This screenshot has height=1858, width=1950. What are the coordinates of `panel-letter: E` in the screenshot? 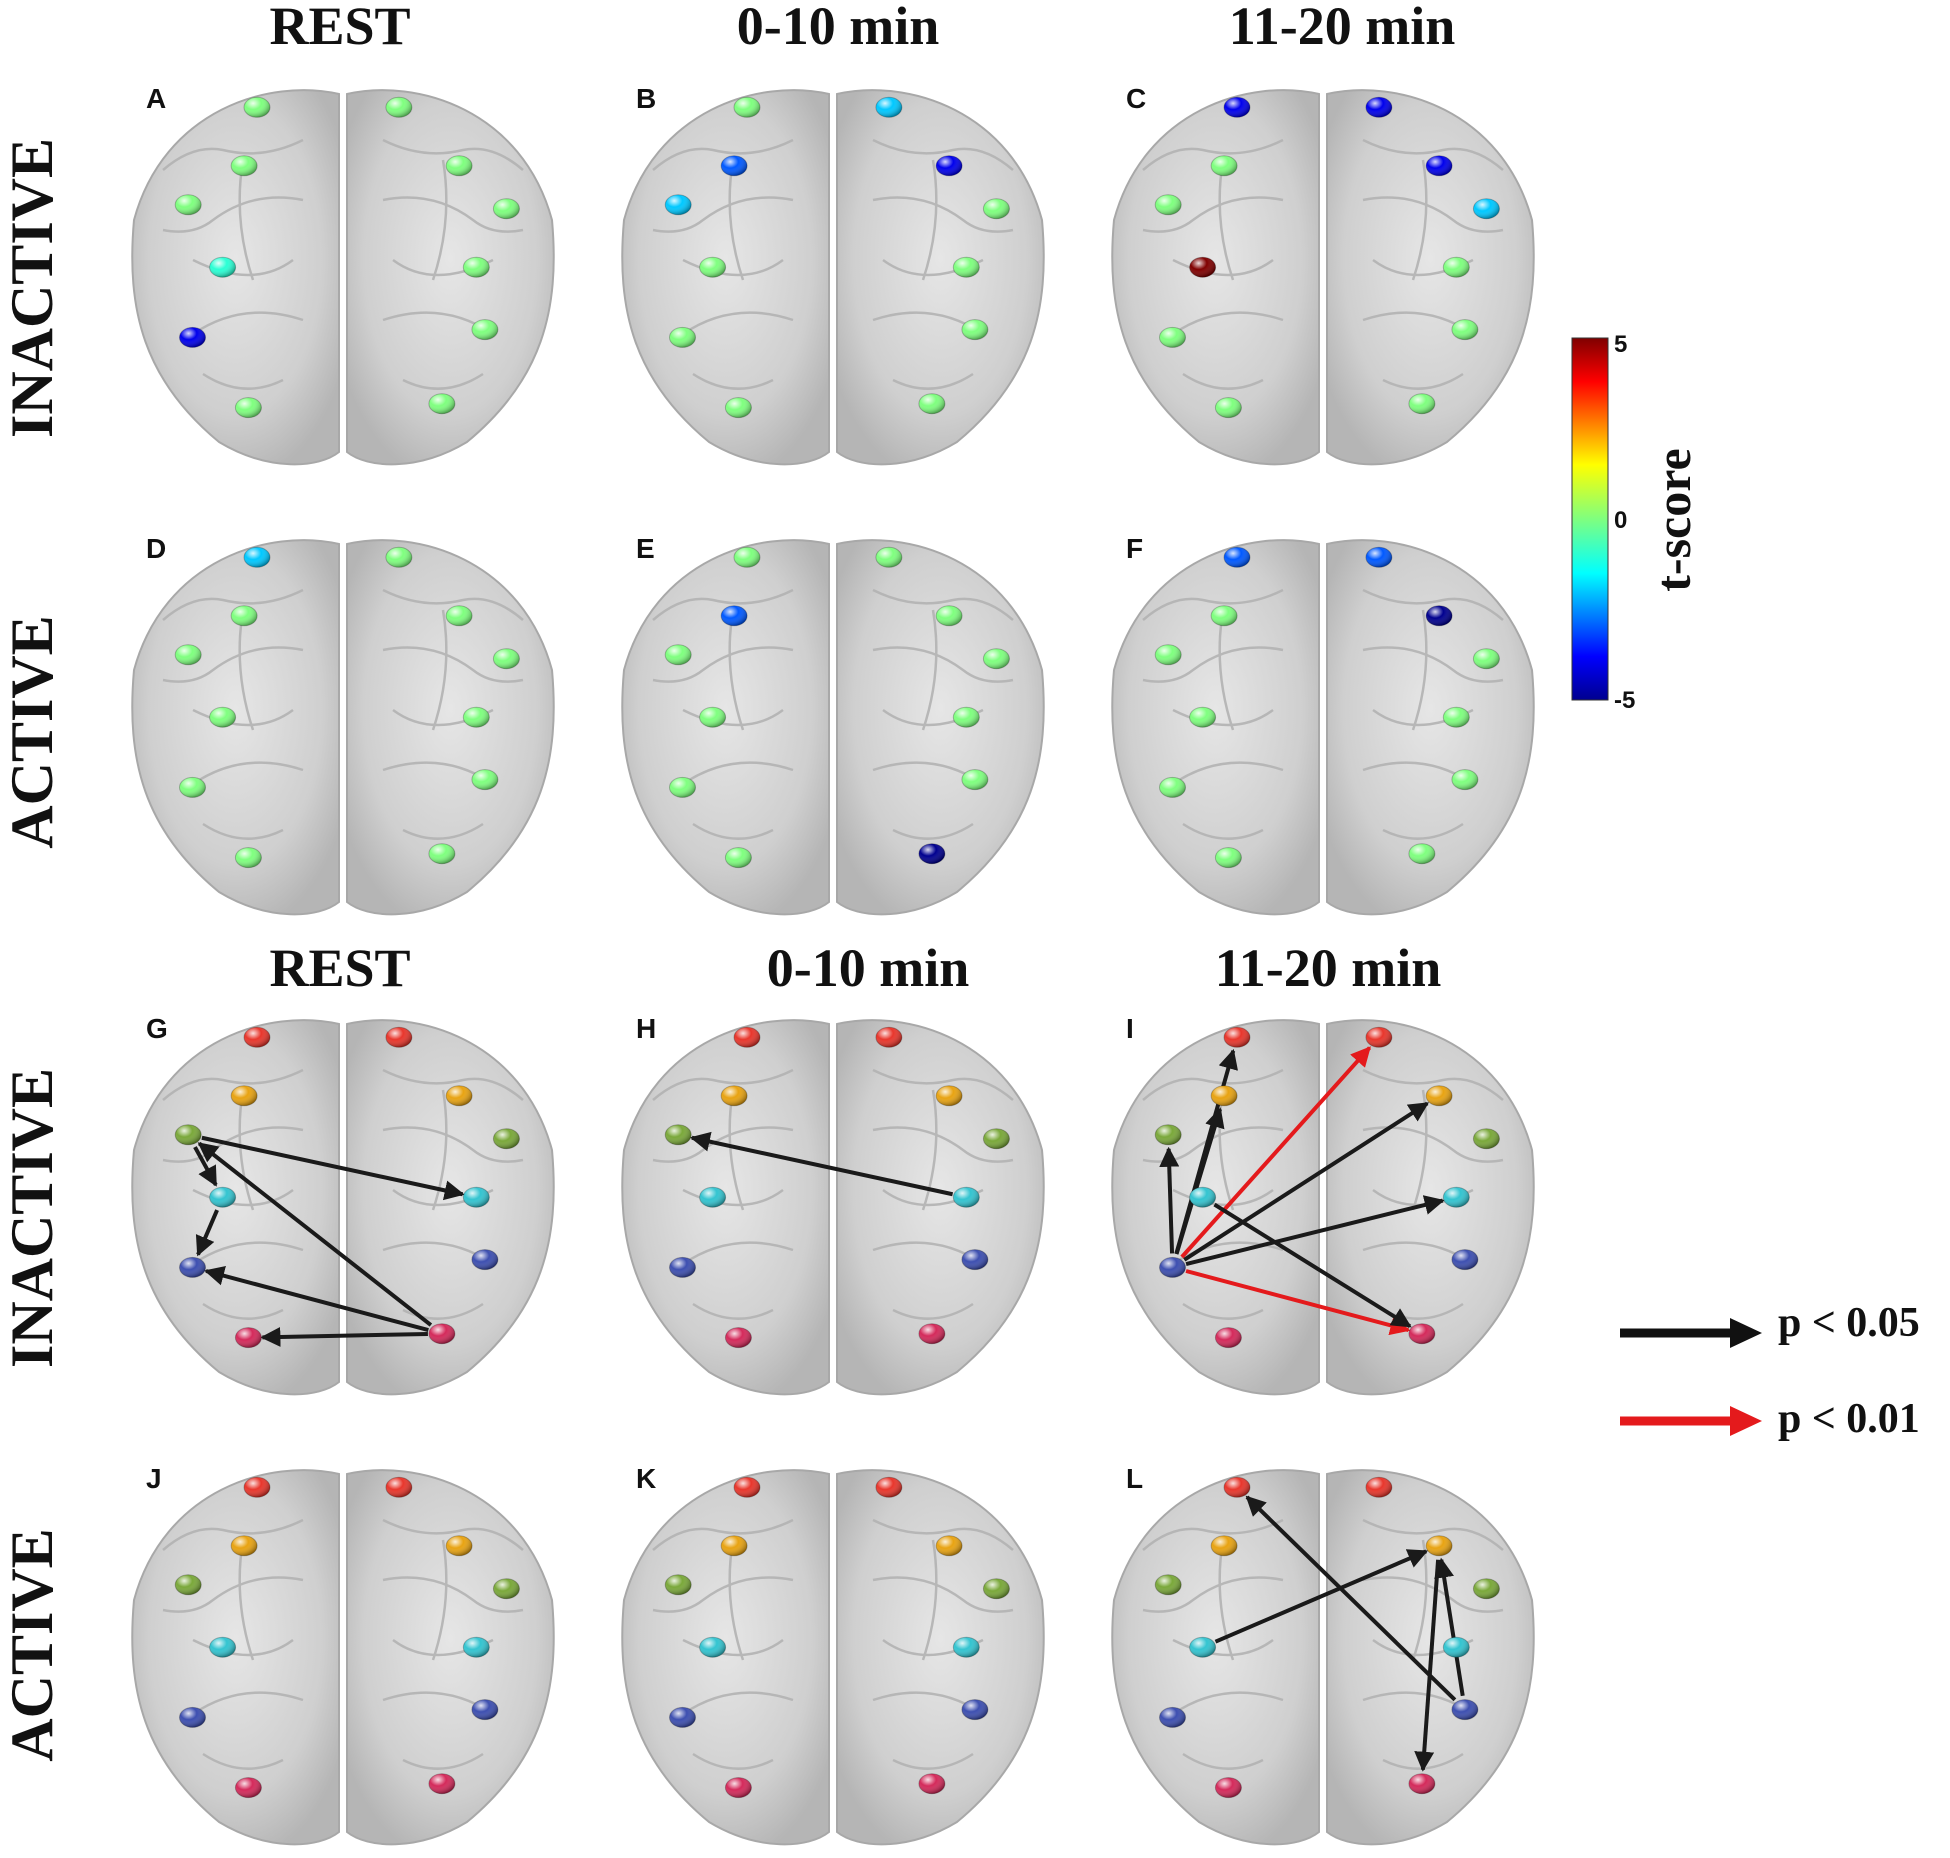 It's located at (645, 548).